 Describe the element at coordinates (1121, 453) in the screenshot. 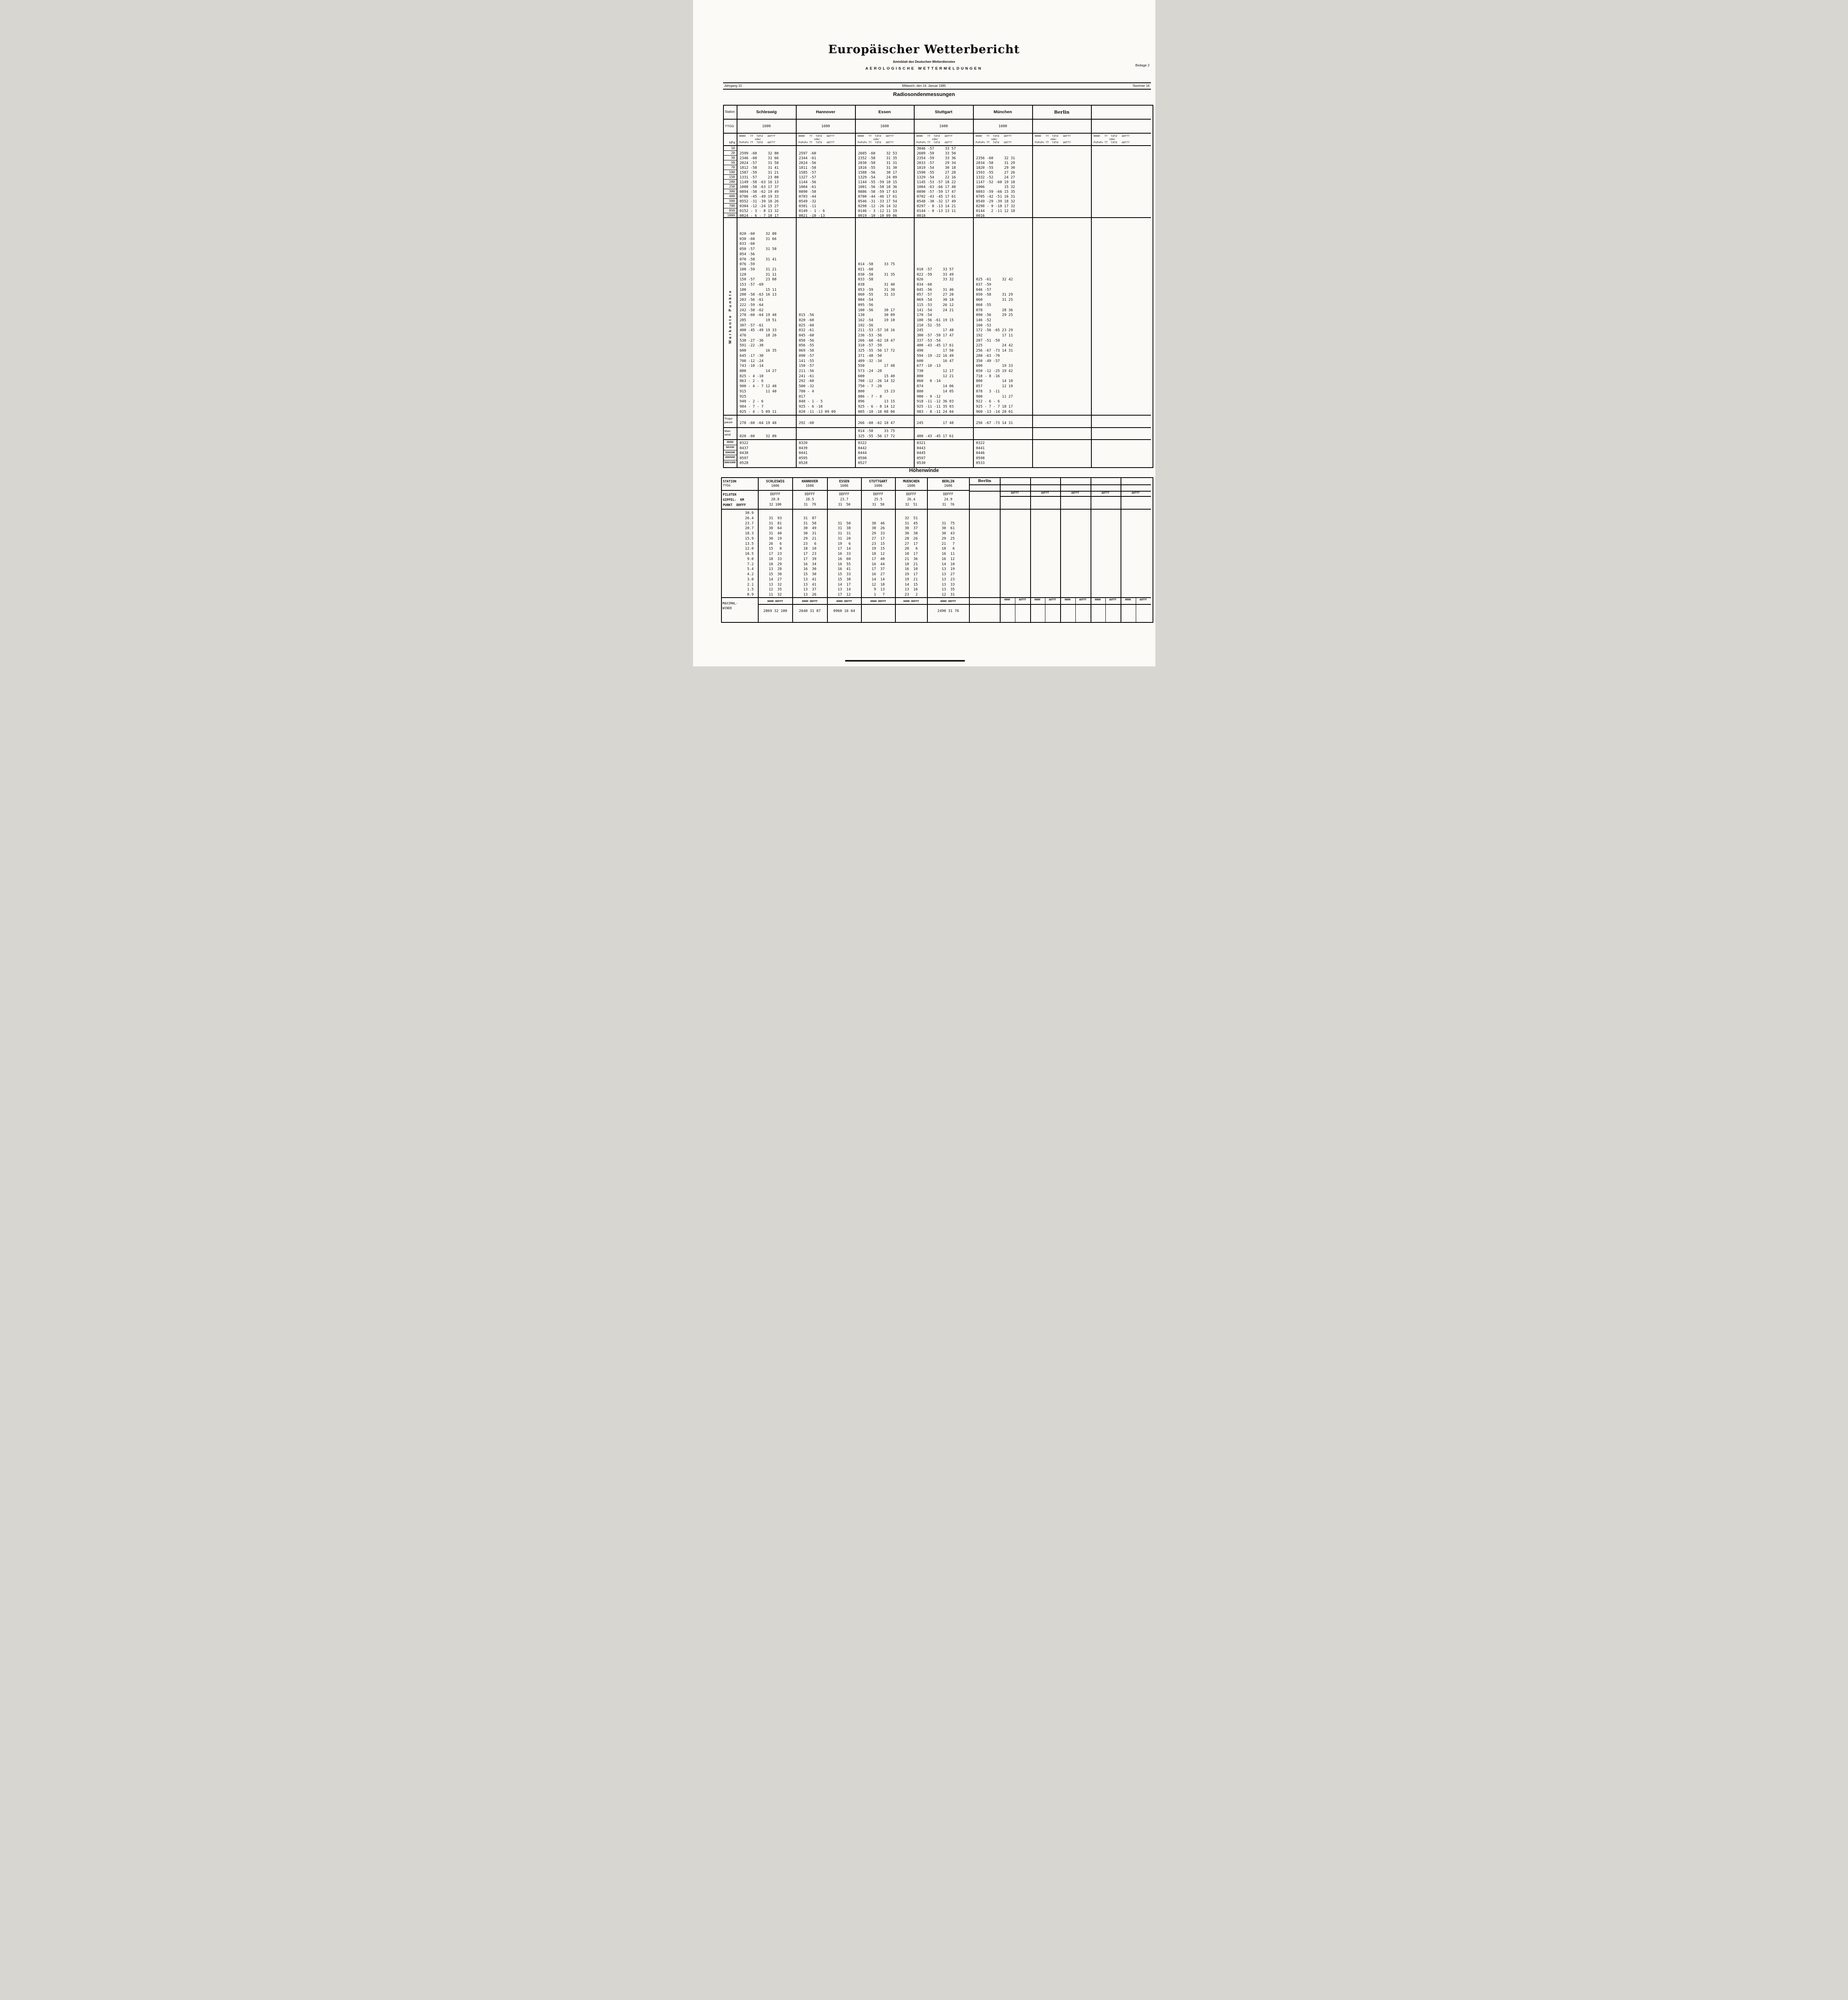

I see `ratio-data` at that location.